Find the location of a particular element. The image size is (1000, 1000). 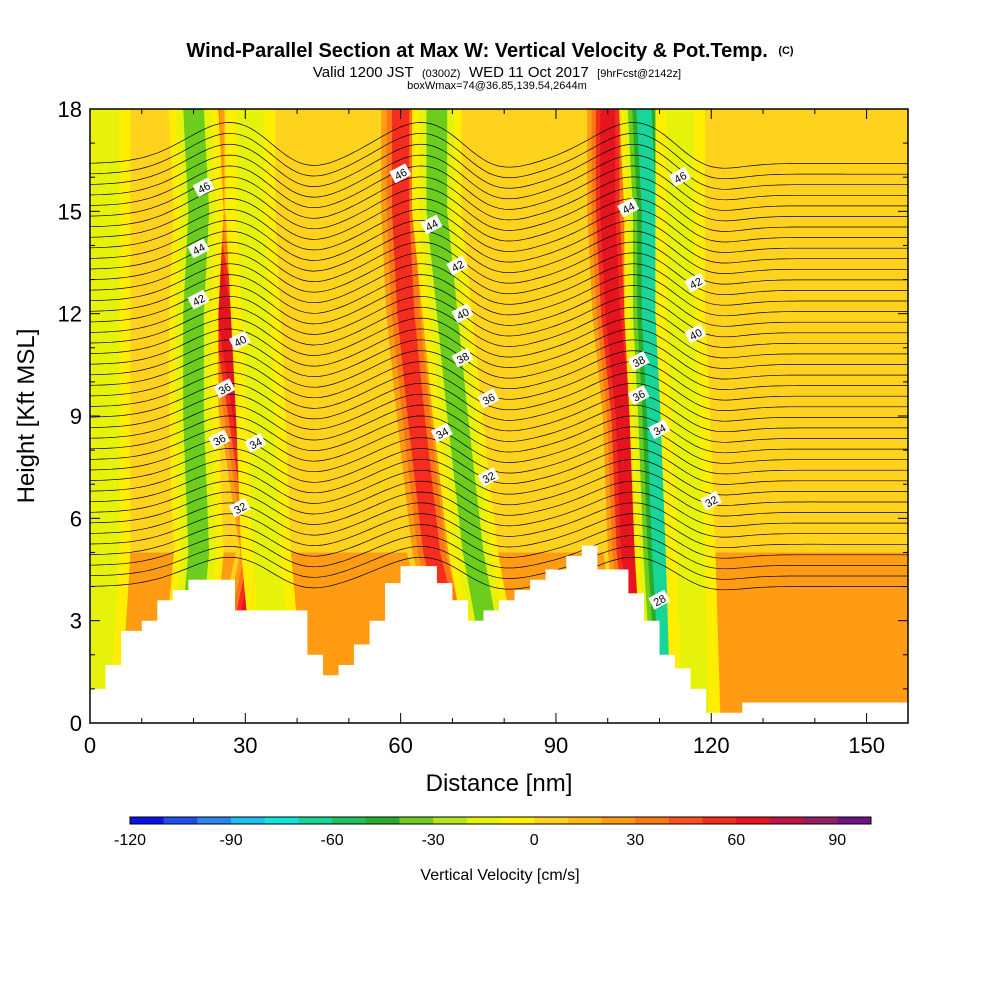

theta-extra-label-1-box is located at coordinates (400, 173).